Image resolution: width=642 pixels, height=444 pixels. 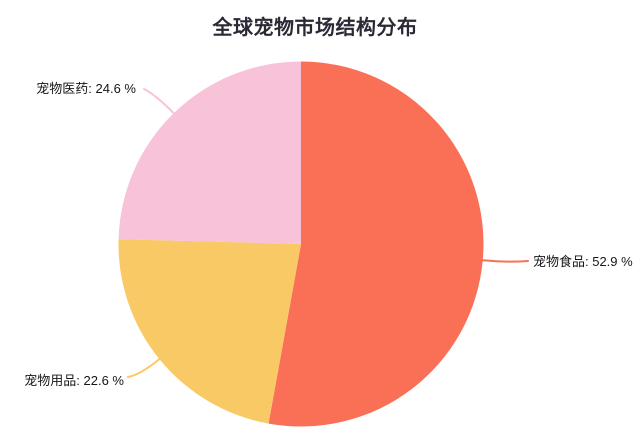 What do you see at coordinates (86, 88) in the screenshot?
I see `slice-label-pet-medicine: 宠物医药: 24.6 %` at bounding box center [86, 88].